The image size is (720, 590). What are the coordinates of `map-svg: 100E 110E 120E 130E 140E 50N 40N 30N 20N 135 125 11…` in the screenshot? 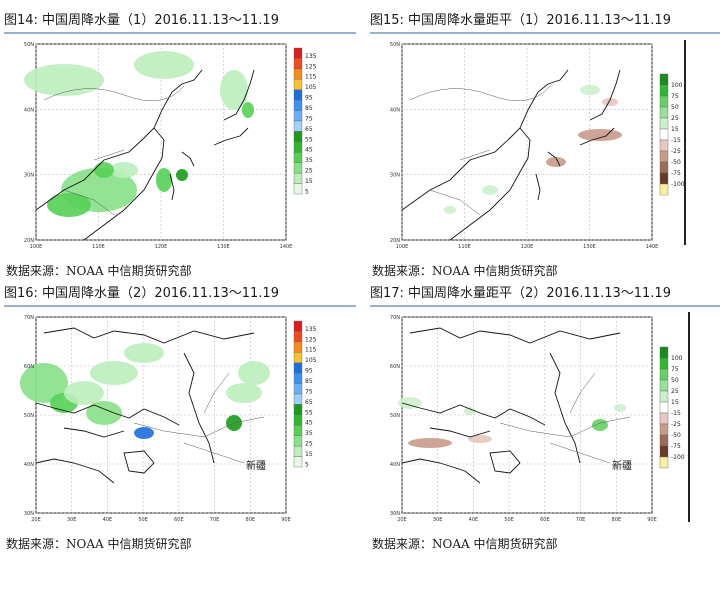 It's located at (170, 146).